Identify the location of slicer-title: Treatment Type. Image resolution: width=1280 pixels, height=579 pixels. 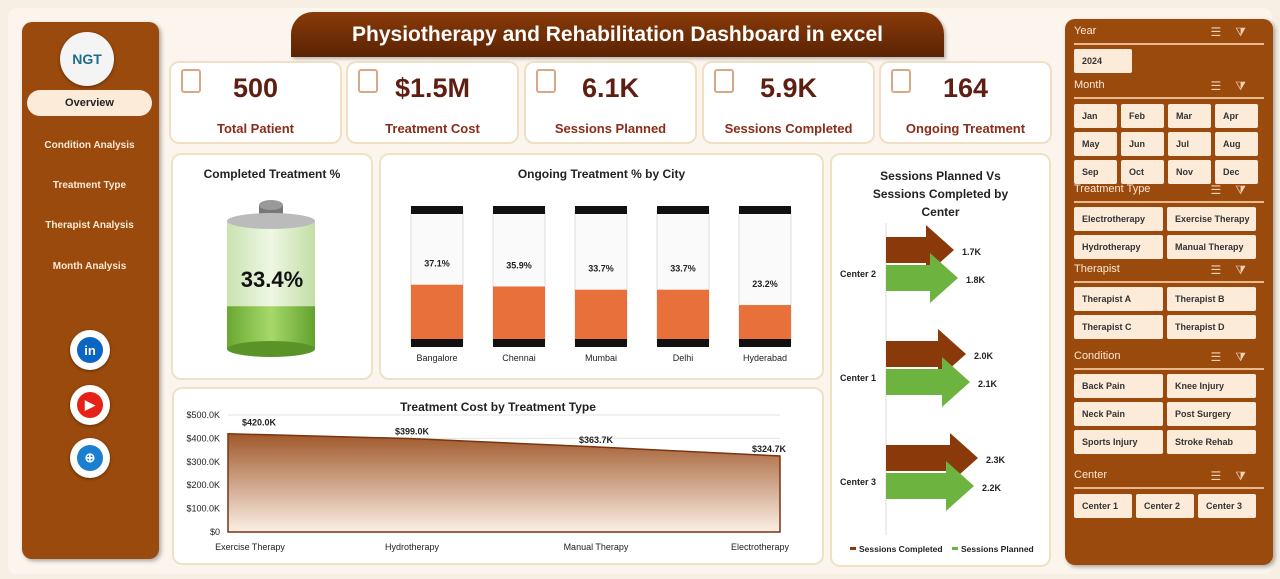
(1112, 189).